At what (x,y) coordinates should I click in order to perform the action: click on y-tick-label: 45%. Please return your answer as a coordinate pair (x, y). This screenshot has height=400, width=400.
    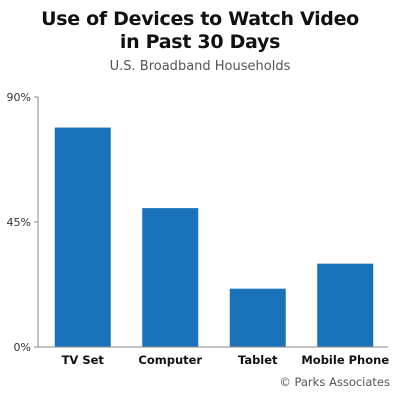
    Looking at the image, I should click on (19, 222).